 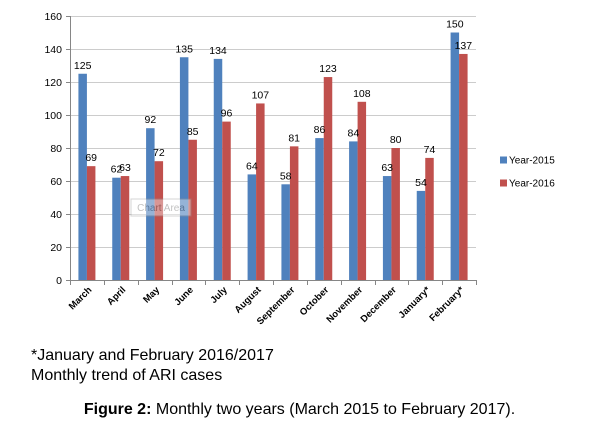 What do you see at coordinates (150, 120) in the screenshot?
I see `data-label-year-2015-may: 92` at bounding box center [150, 120].